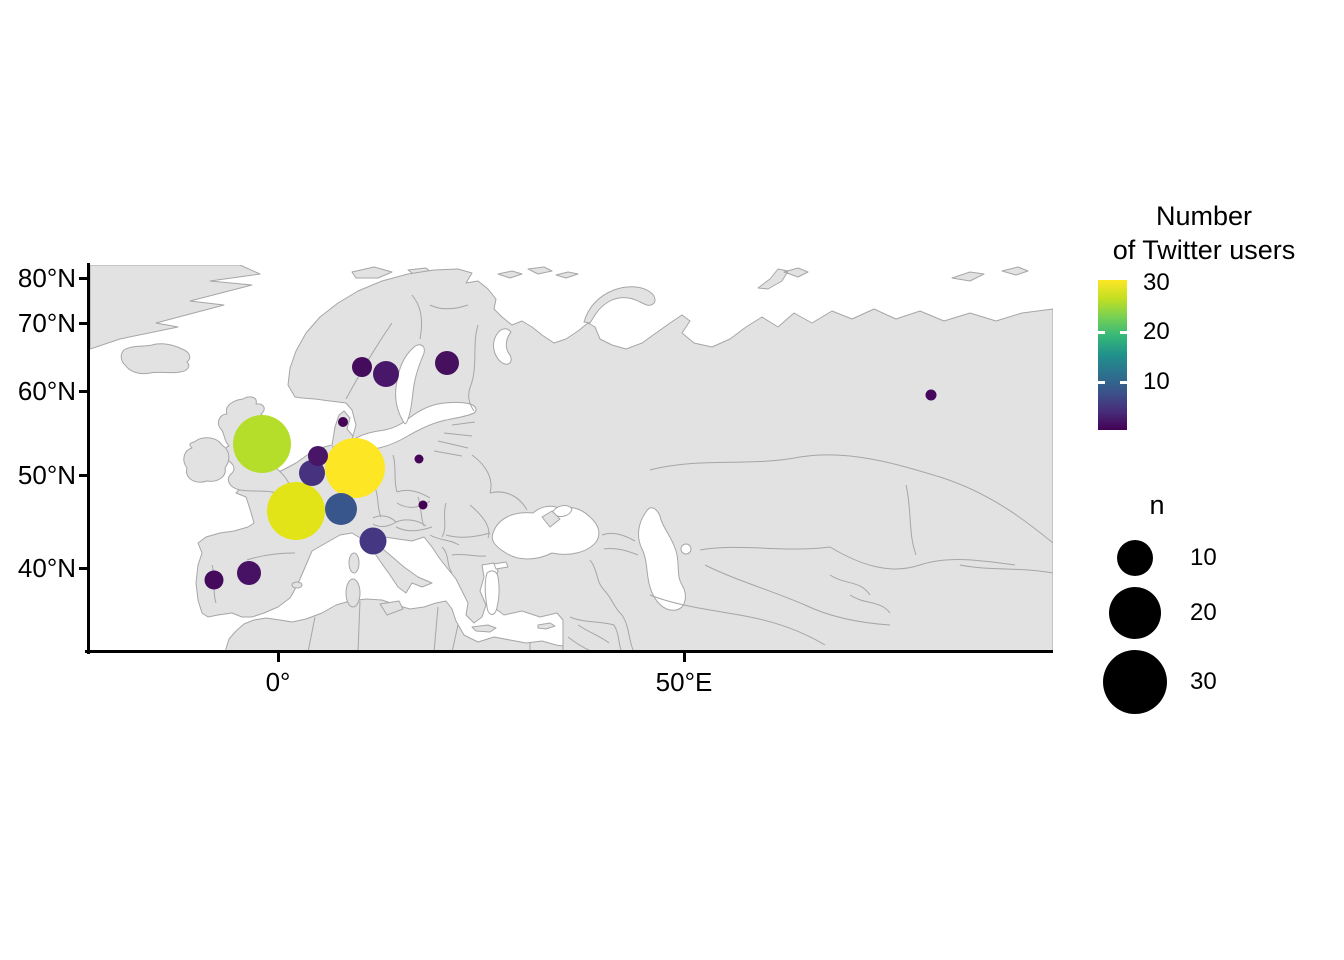  I want to click on bubble-poland, so click(419, 459).